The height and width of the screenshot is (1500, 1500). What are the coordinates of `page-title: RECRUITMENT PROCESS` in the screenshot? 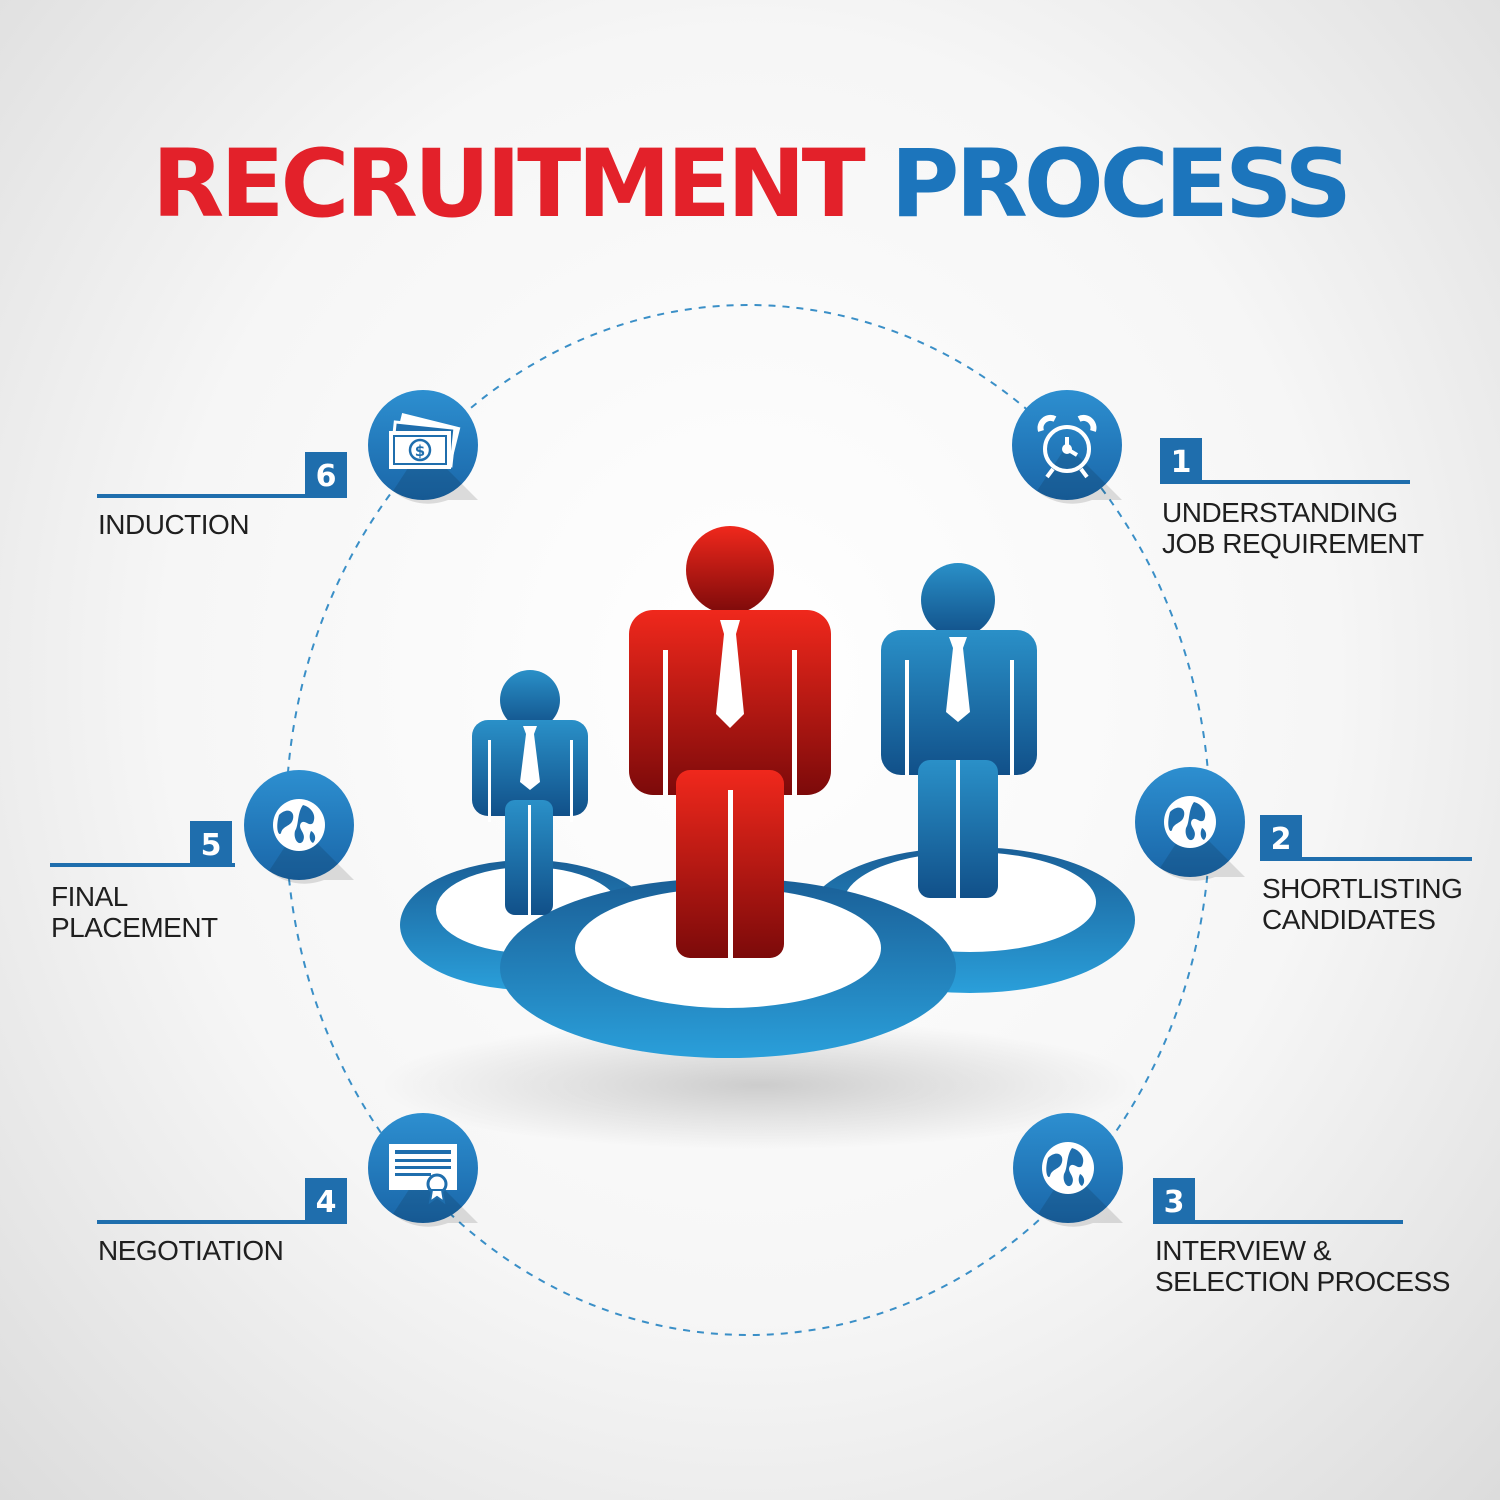 It's located at (750, 185).